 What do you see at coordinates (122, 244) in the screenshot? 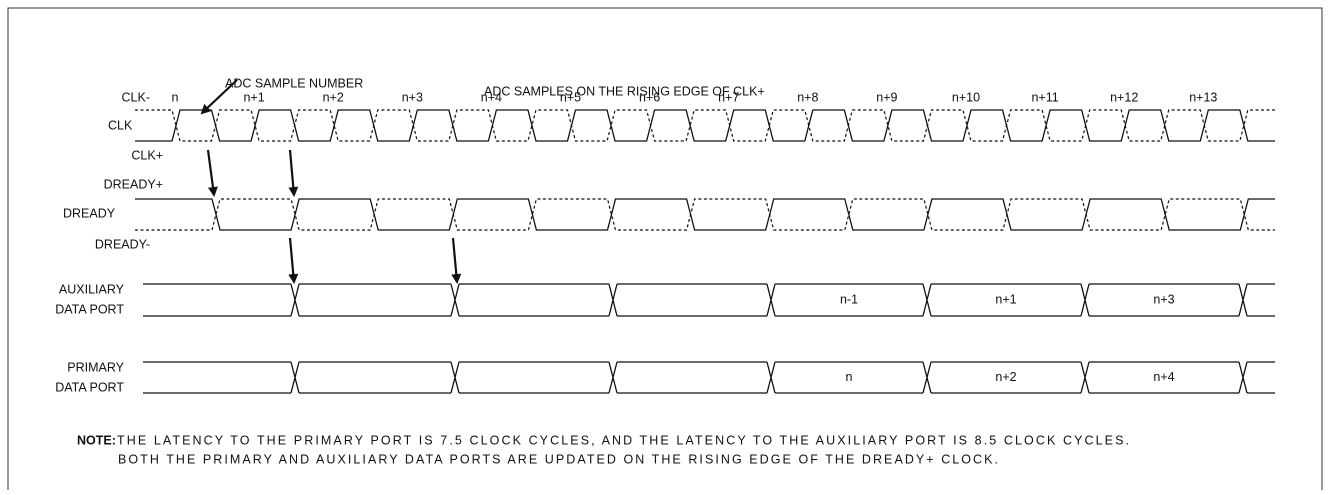
I see `signal-label: DREADY-` at bounding box center [122, 244].